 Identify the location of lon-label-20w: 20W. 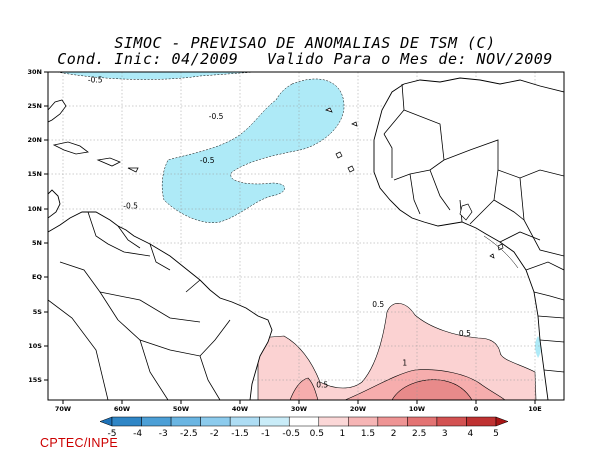
(358, 409).